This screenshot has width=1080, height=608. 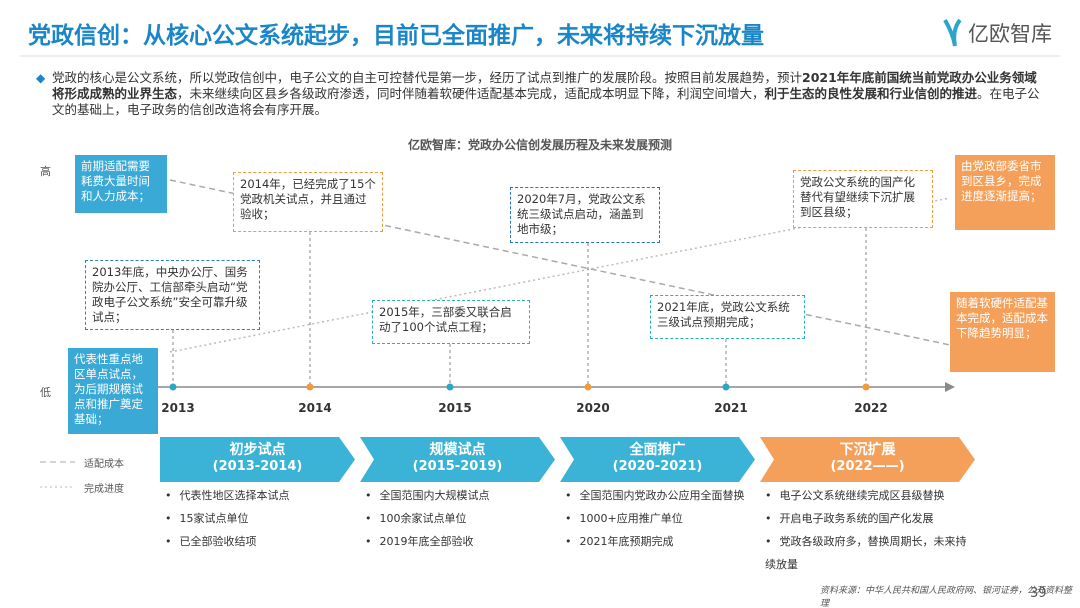 I want to click on side-note: 由党政部委省市到区县乡，完成进度逐渐提高；, so click(x=1005, y=192).